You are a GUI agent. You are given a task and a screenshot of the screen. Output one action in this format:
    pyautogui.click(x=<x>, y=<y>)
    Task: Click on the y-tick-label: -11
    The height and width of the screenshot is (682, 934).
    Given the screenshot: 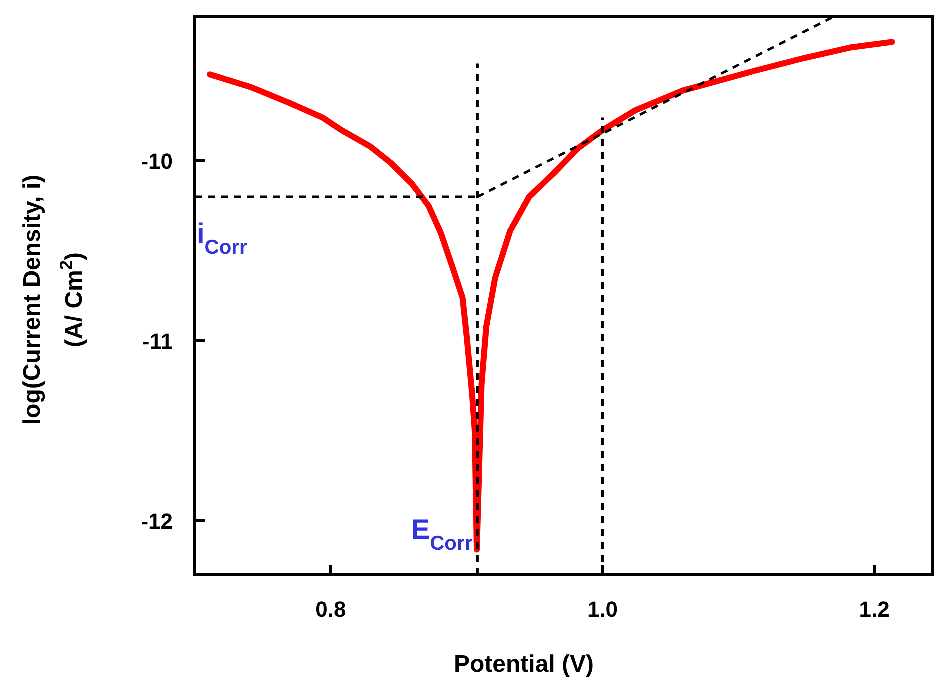 What is the action you would take?
    pyautogui.click(x=157, y=341)
    